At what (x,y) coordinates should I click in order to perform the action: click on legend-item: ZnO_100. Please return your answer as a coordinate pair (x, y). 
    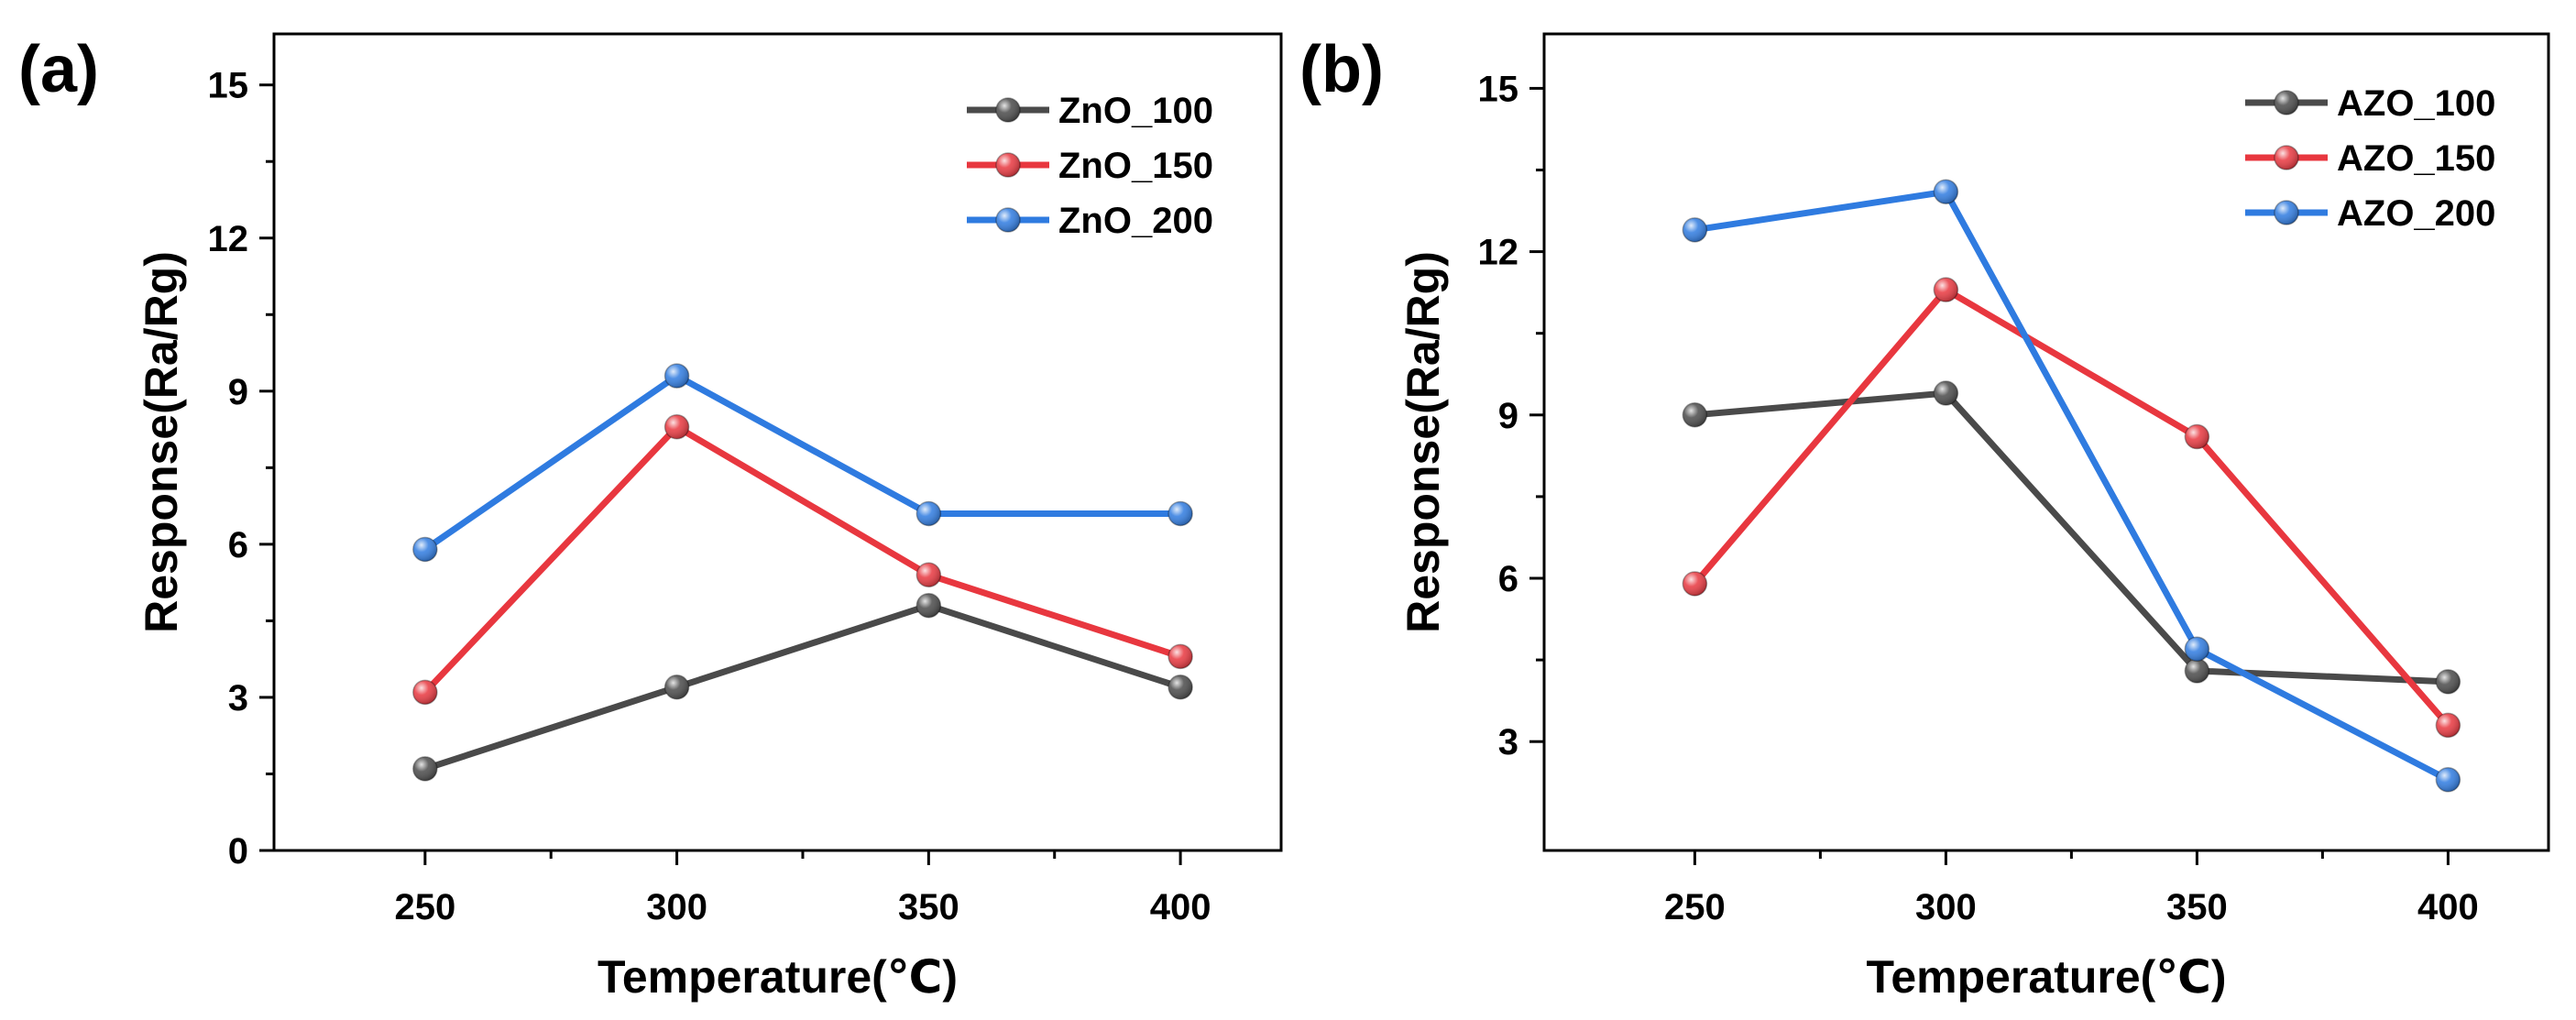
    Looking at the image, I should click on (1090, 111).